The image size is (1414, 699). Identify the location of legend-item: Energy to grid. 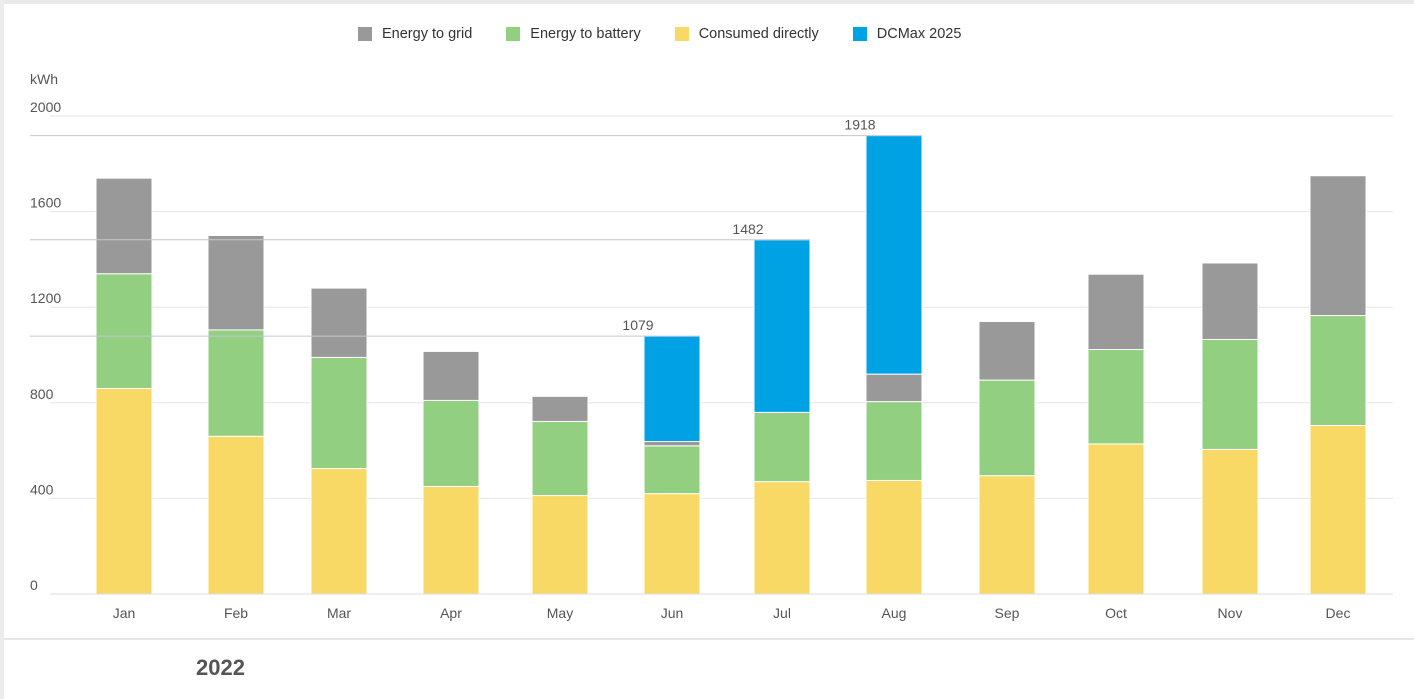
(415, 34).